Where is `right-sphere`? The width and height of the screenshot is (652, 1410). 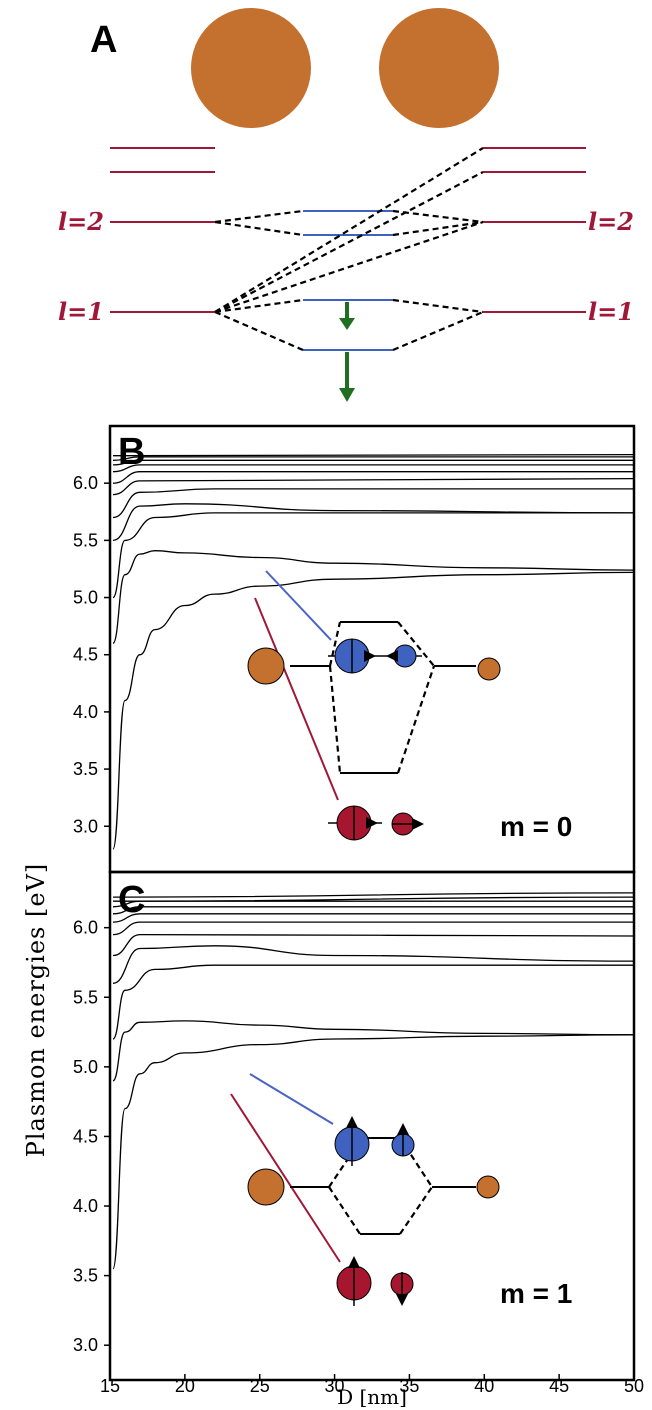 right-sphere is located at coordinates (439, 68).